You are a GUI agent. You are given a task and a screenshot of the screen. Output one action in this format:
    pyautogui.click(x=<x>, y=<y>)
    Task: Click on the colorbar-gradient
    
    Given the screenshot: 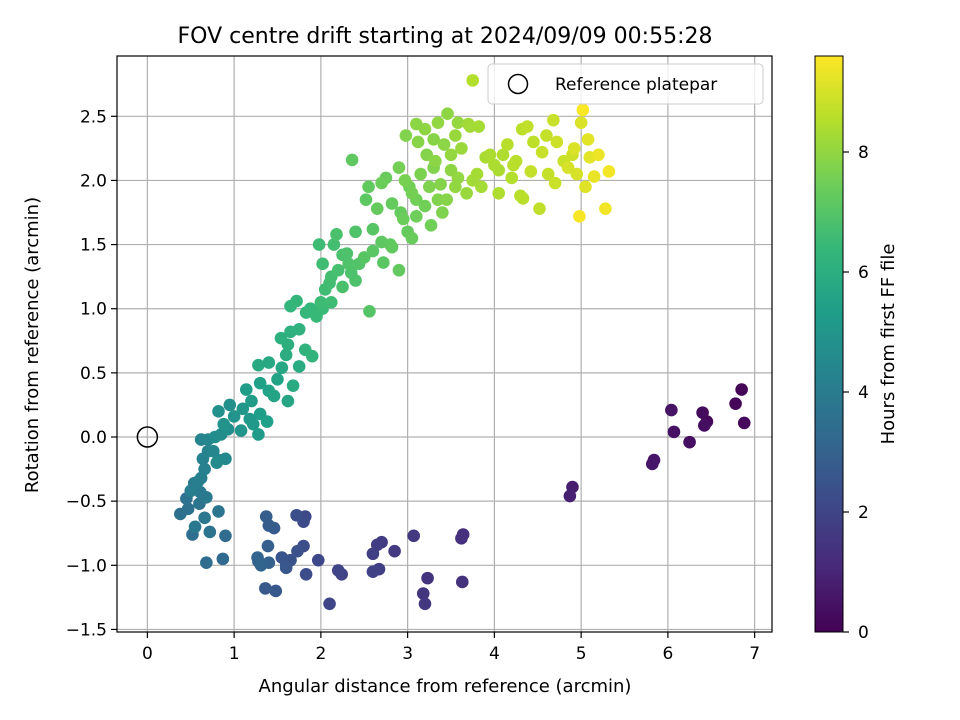 What is the action you would take?
    pyautogui.click(x=829, y=344)
    